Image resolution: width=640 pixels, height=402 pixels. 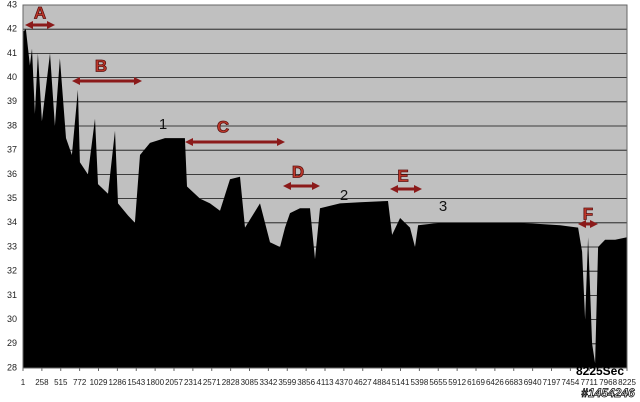 What do you see at coordinates (627, 382) in the screenshot?
I see `x-tick-label: 8225` at bounding box center [627, 382].